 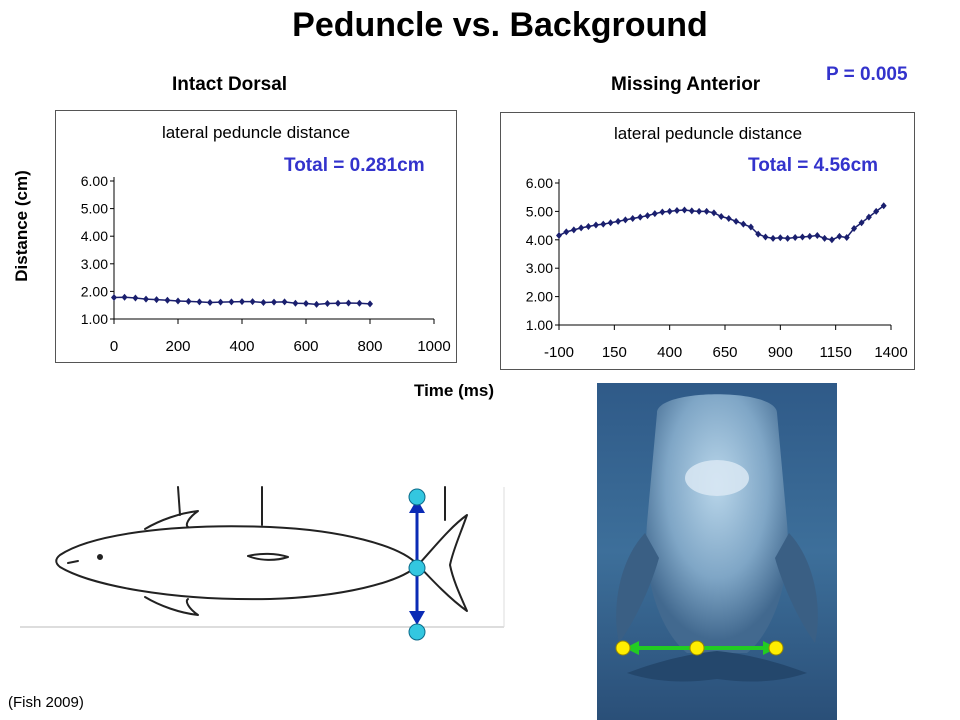 I want to click on dolphin-photo, so click(x=717, y=551).